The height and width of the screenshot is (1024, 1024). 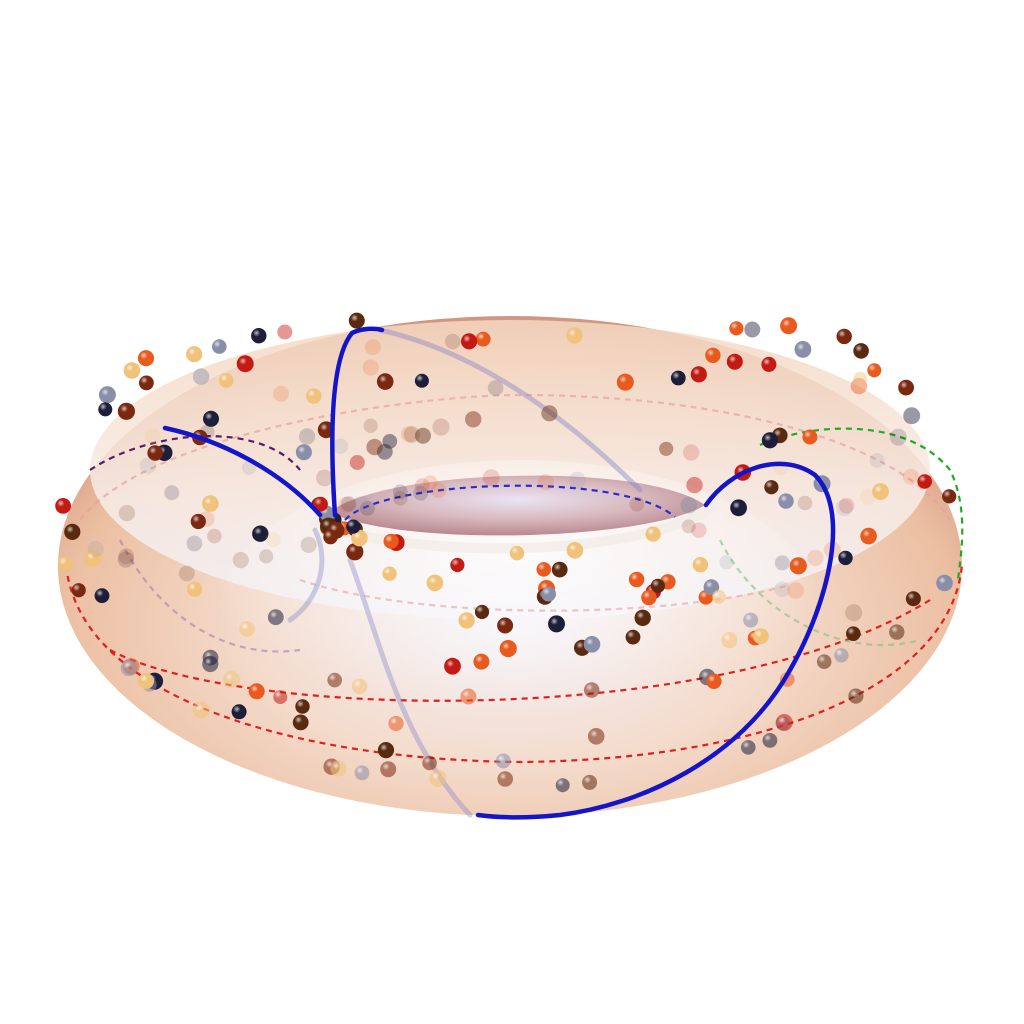 I want to click on dashed-red-front-loop, so click(x=545, y=595).